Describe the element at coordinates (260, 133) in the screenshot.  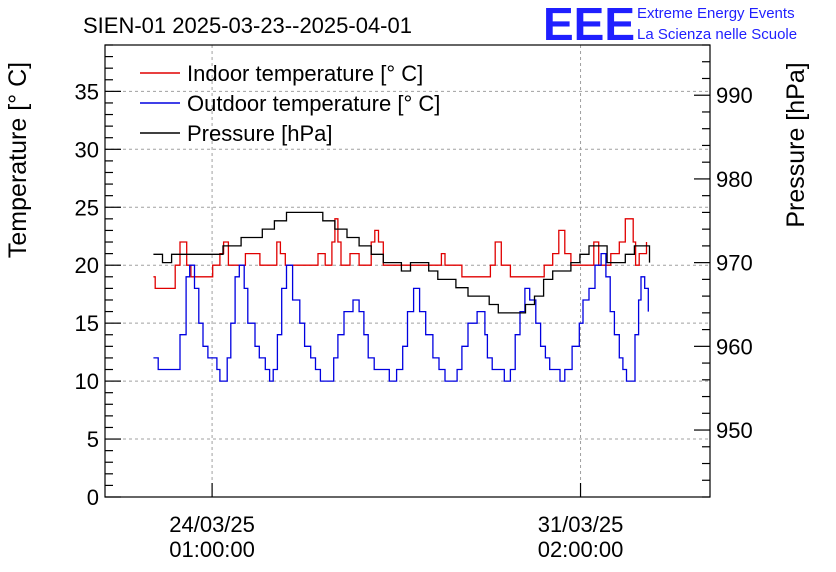
I see `legend-label-2: Pressure [hPa]` at that location.